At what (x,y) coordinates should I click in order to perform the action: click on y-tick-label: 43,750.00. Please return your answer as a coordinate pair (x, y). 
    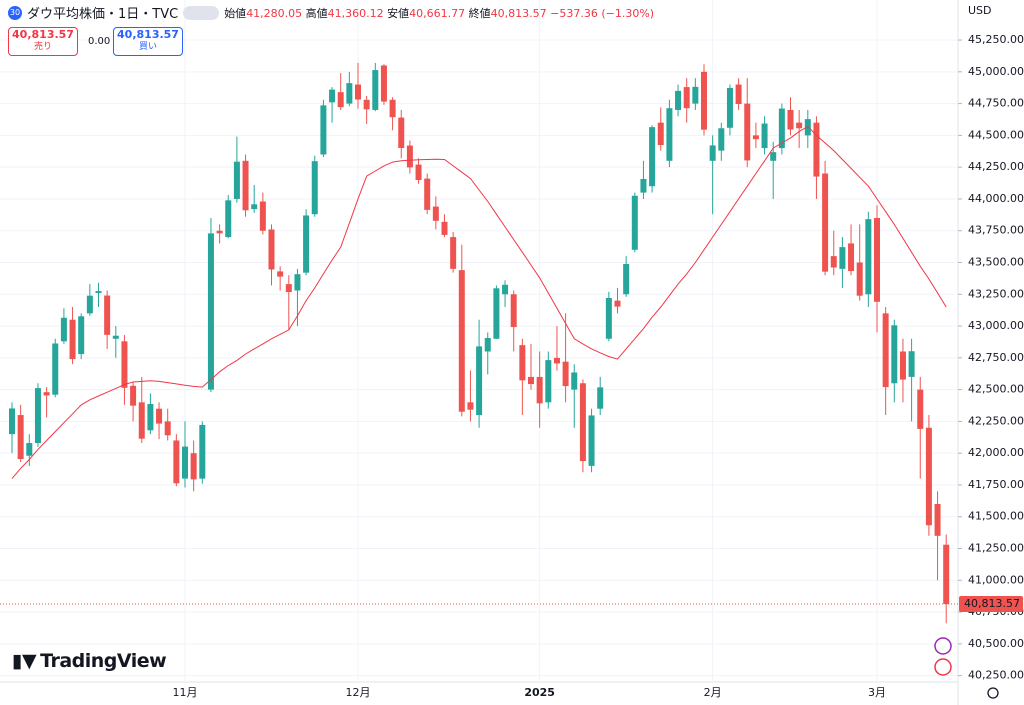
    Looking at the image, I should click on (996, 230).